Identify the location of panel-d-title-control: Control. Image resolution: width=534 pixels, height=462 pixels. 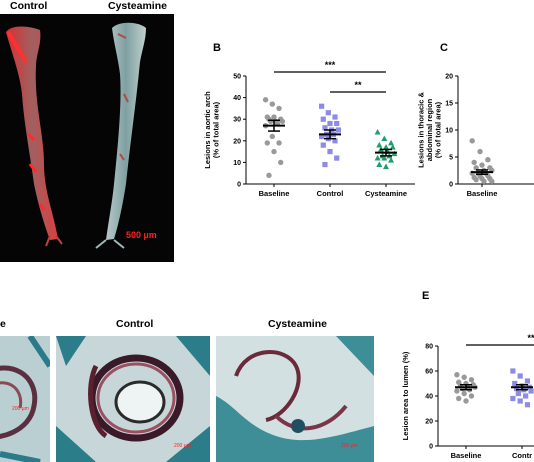
(135, 324).